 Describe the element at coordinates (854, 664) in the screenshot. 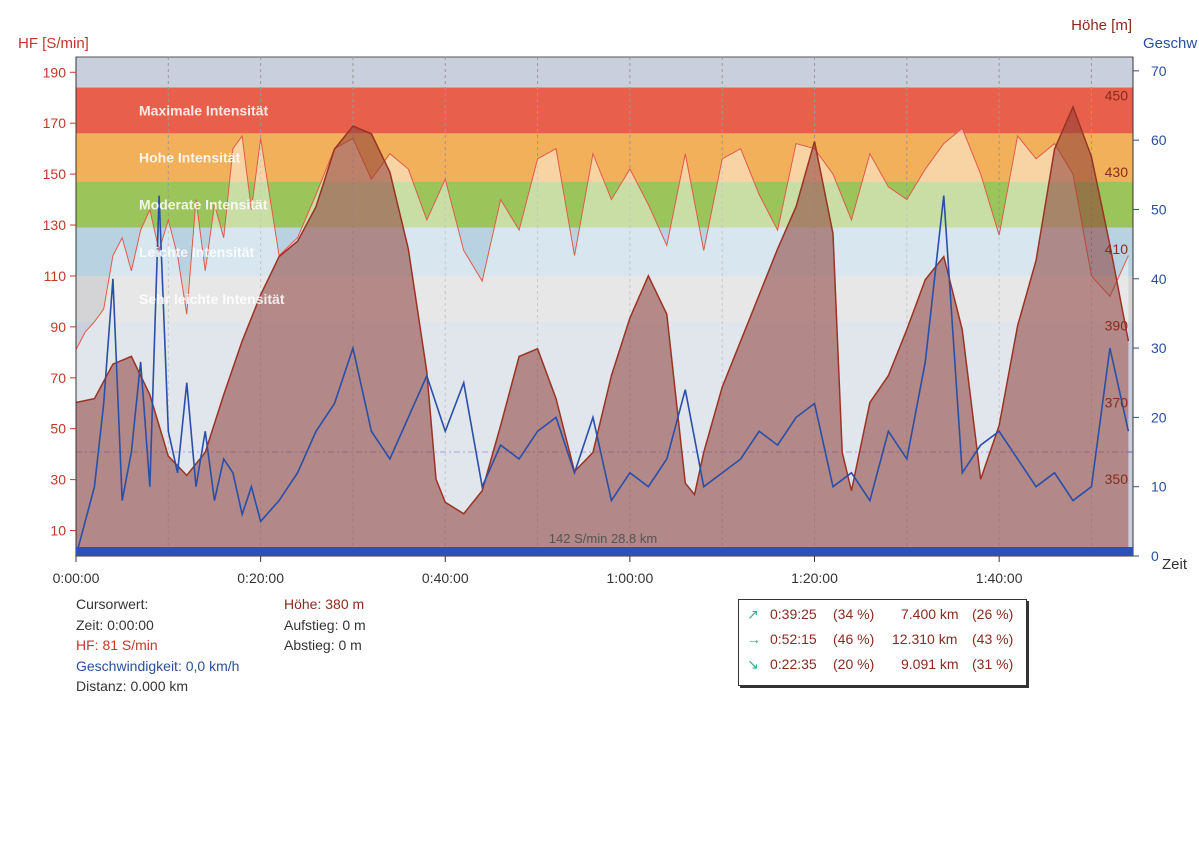

I see `descent-time-pct: (20 %)` at that location.